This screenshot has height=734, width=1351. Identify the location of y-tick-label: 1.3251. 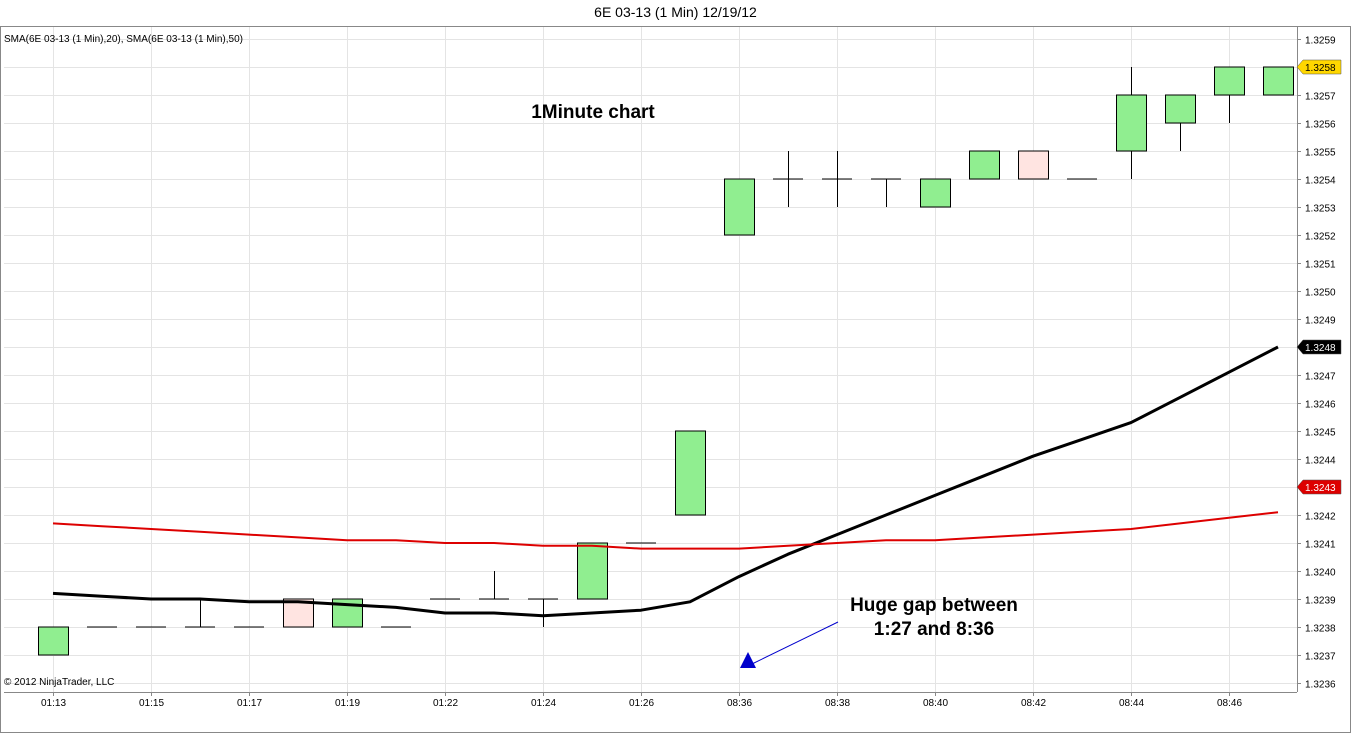
(1320, 265).